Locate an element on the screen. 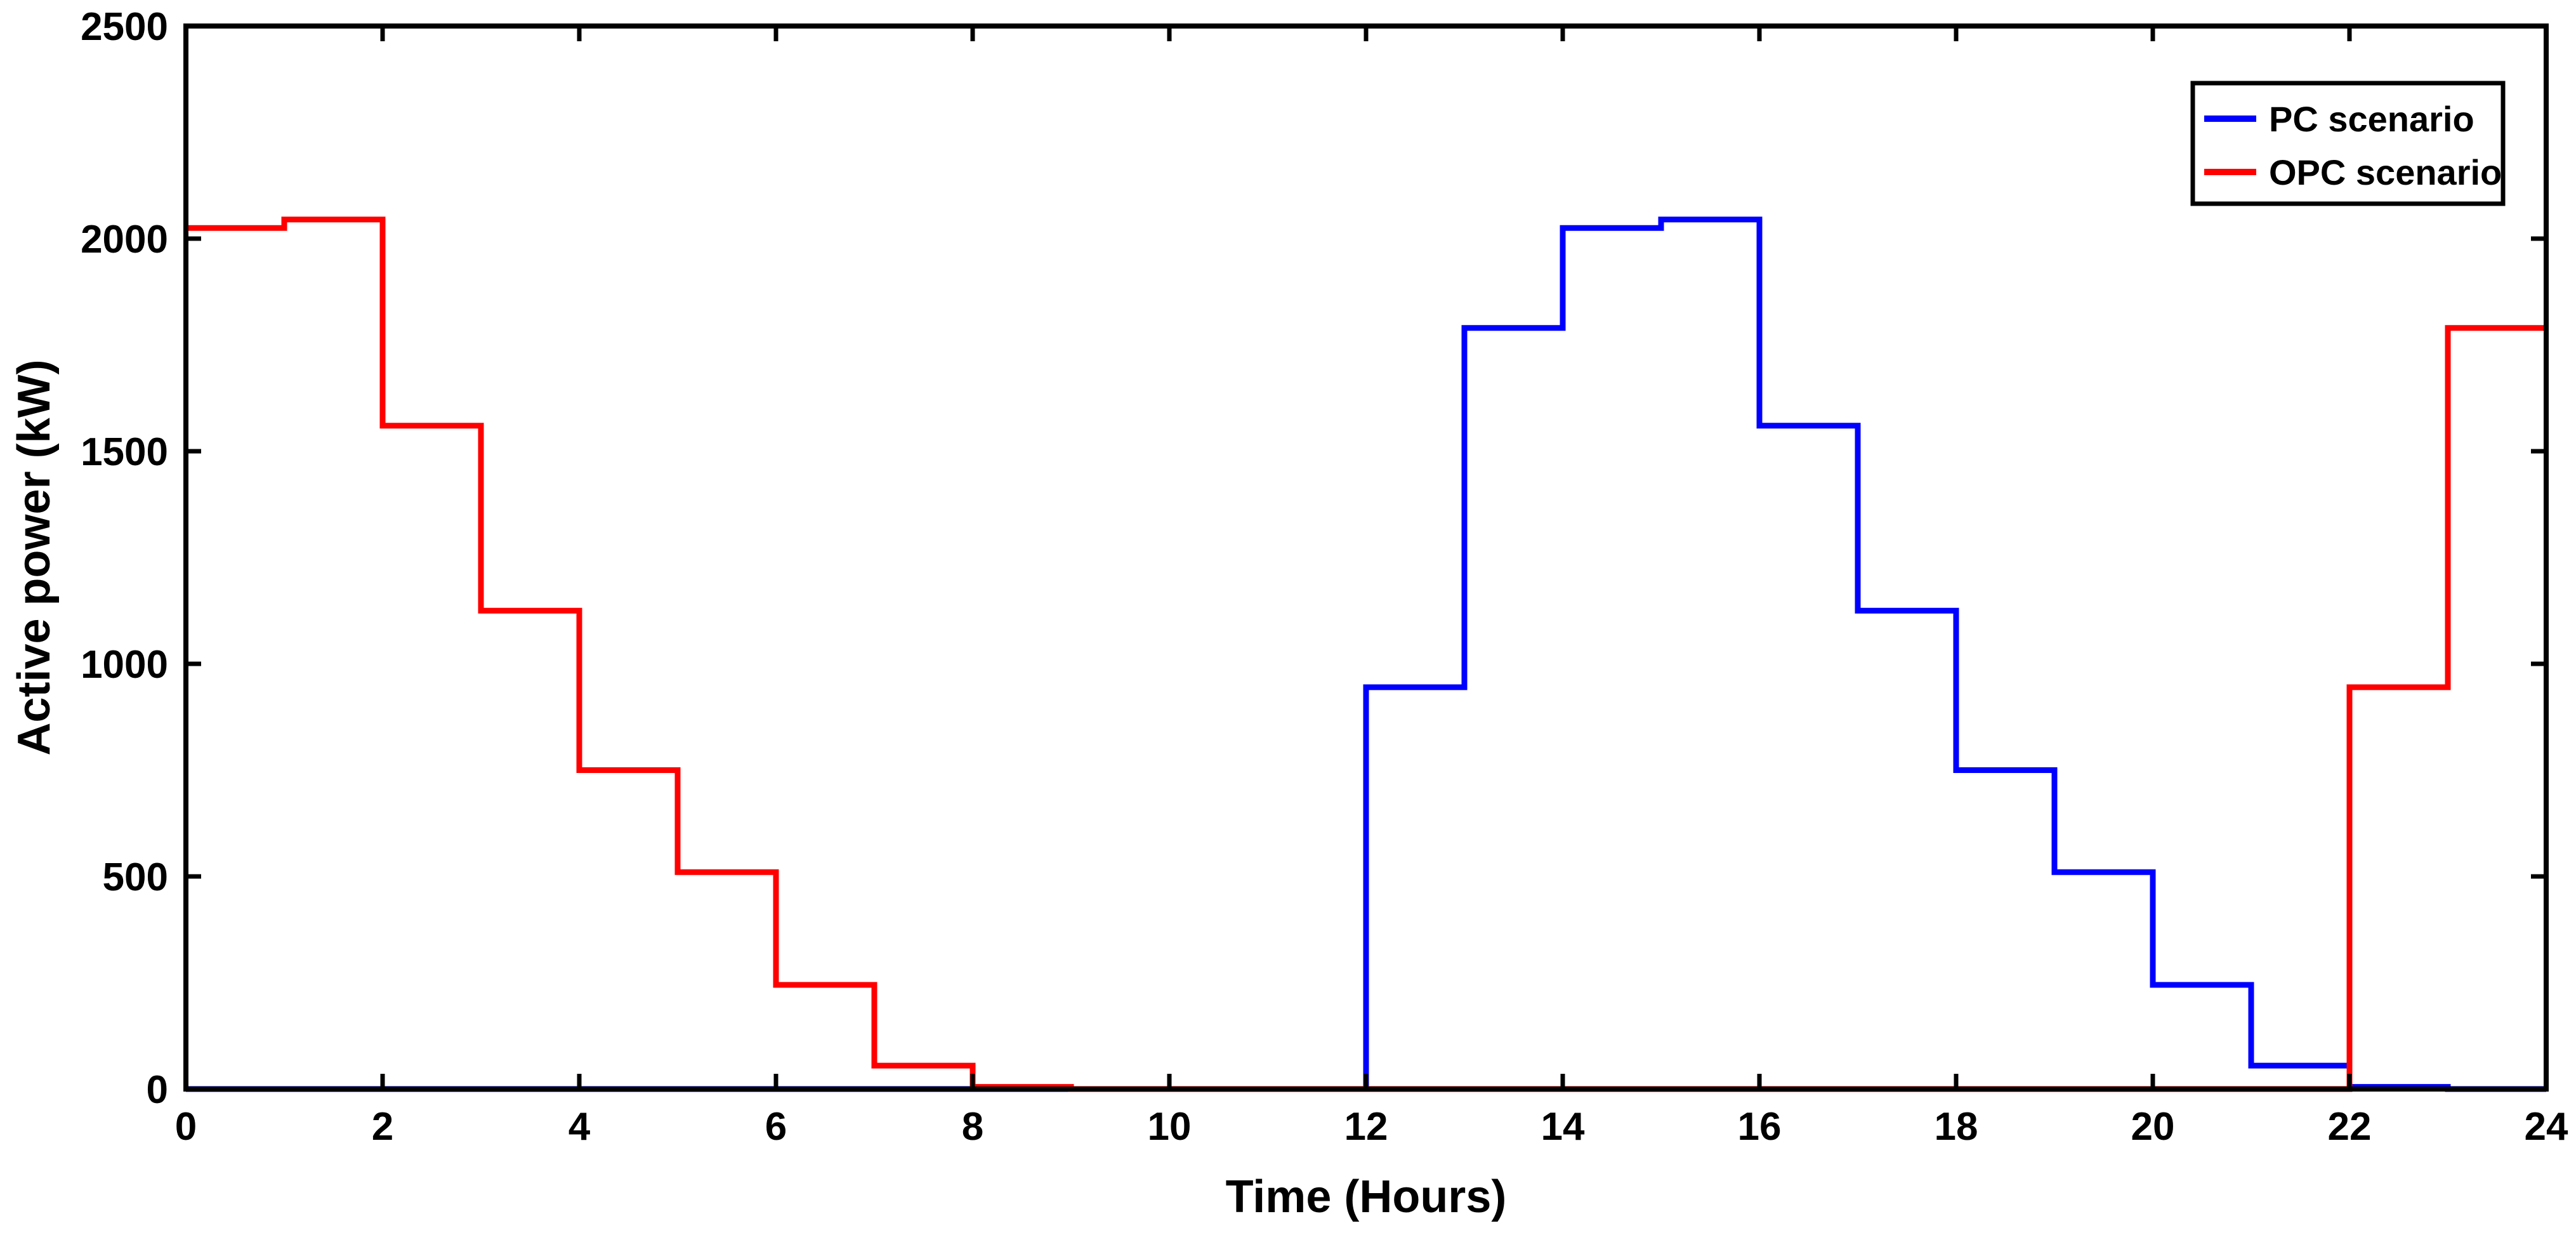 The width and height of the screenshot is (2576, 1235). x-tick-label: 18 is located at coordinates (1956, 1127).